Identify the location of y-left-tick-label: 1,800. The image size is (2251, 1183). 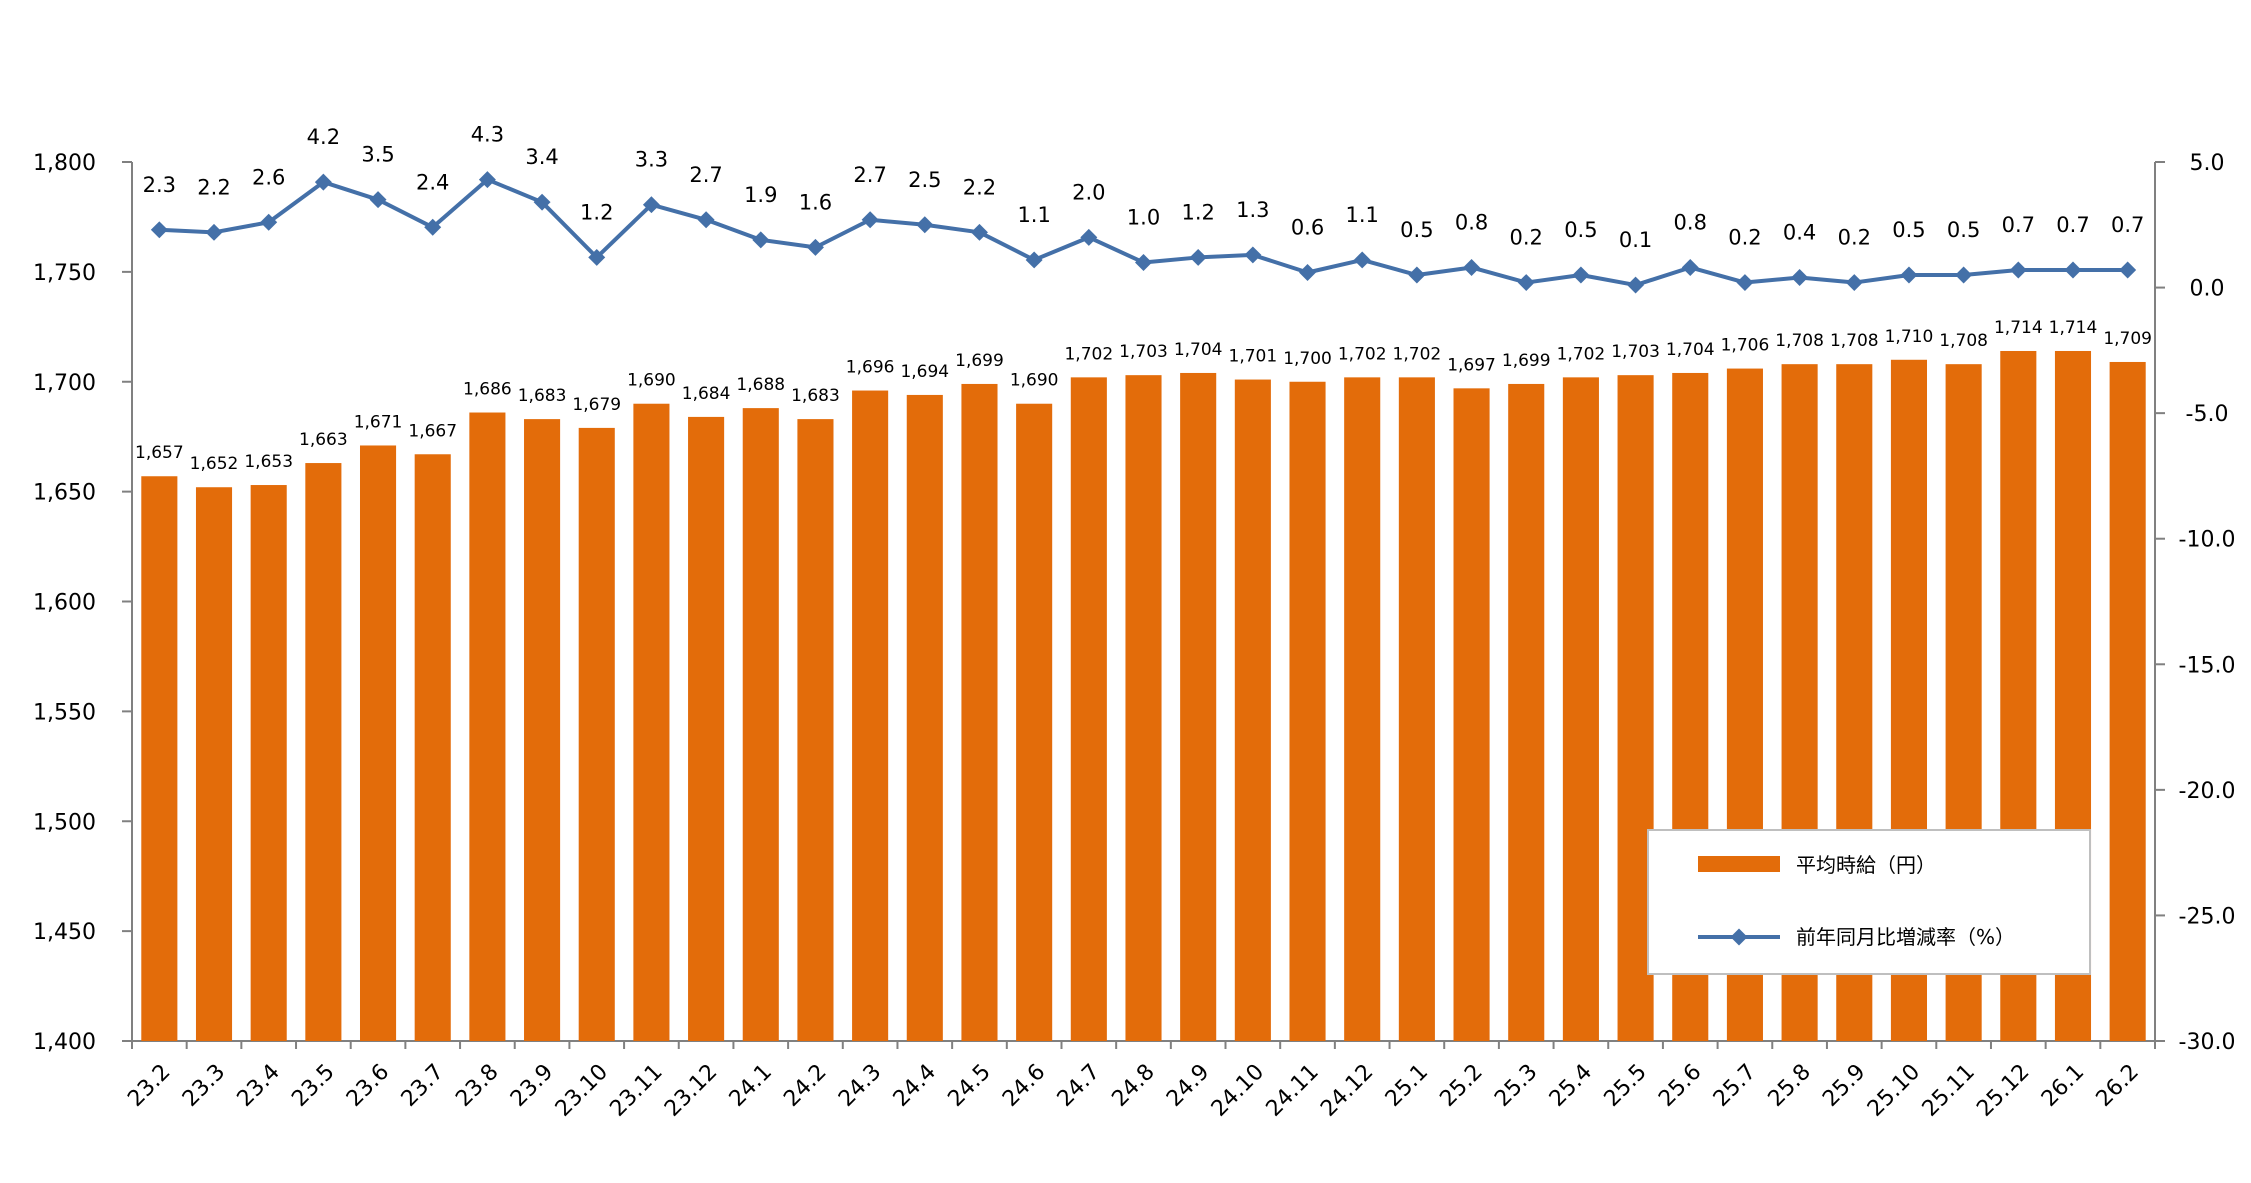
(64, 163).